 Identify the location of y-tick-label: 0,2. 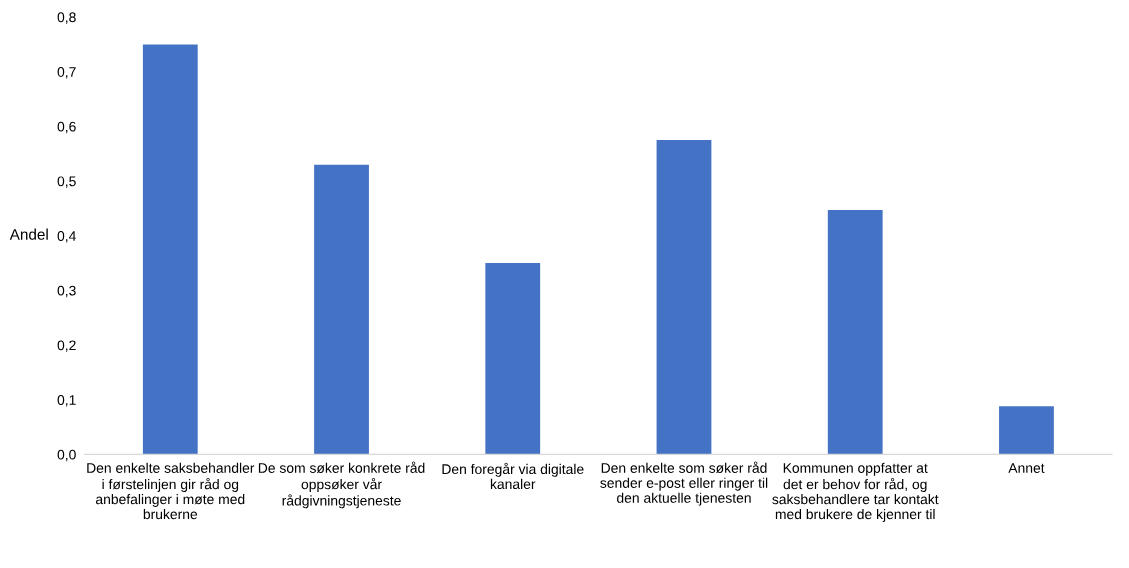
(66, 346).